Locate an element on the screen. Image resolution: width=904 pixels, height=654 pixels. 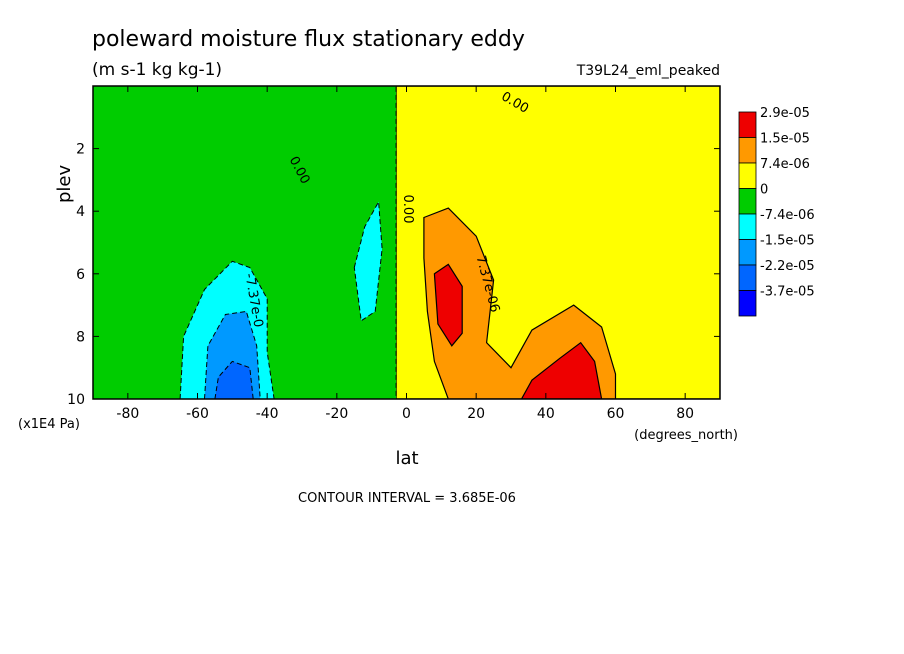
colorbar-label: -7.4e-06 is located at coordinates (787, 215).